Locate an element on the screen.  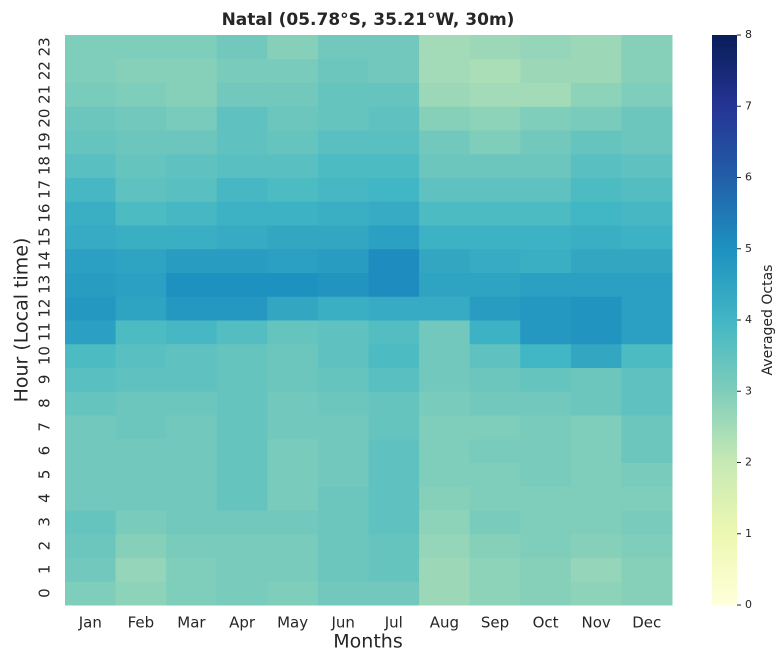
y-tick-label: 5 is located at coordinates (45, 475).